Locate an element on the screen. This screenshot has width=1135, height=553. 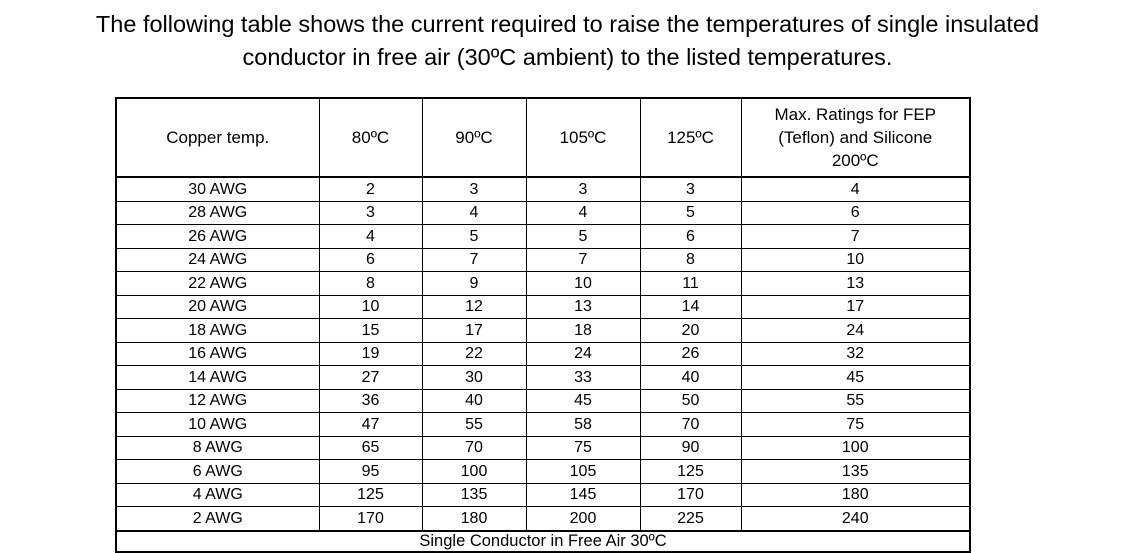
cell-125c: 70 is located at coordinates (690, 424).